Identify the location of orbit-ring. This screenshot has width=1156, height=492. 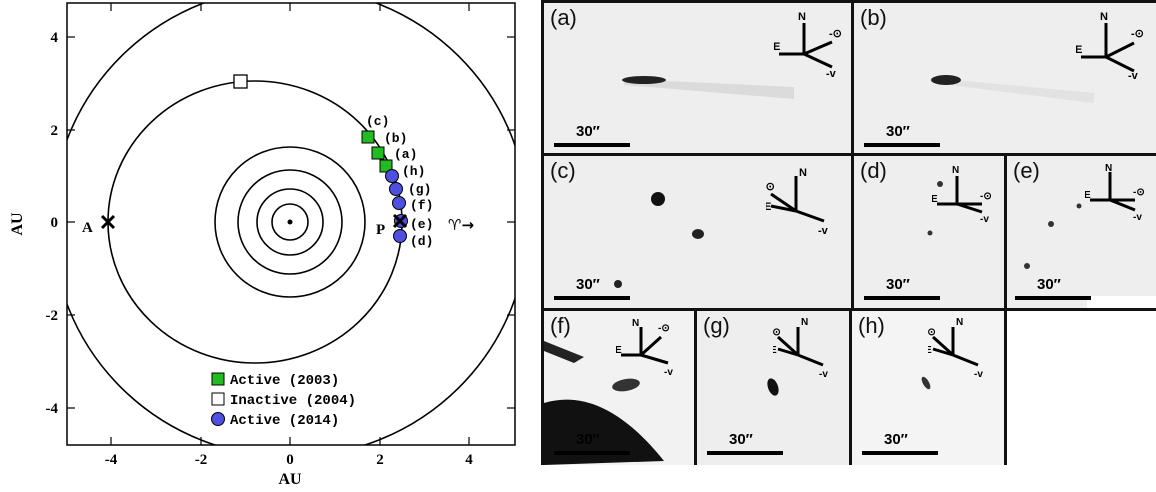
(290, 222).